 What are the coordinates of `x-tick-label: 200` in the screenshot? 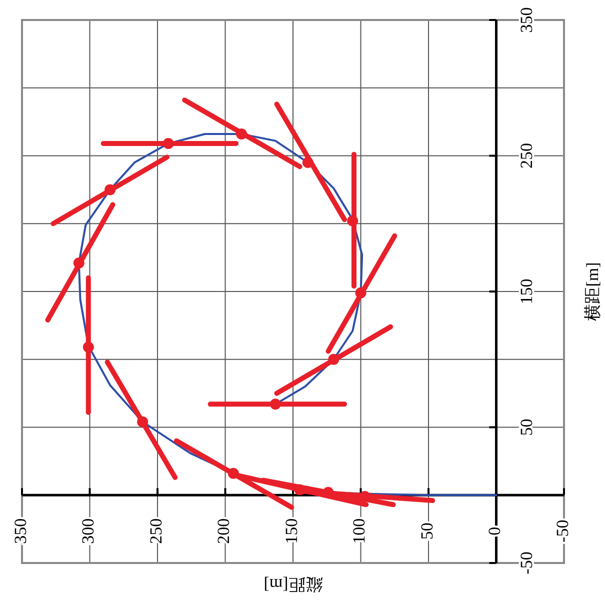 It's located at (224, 531).